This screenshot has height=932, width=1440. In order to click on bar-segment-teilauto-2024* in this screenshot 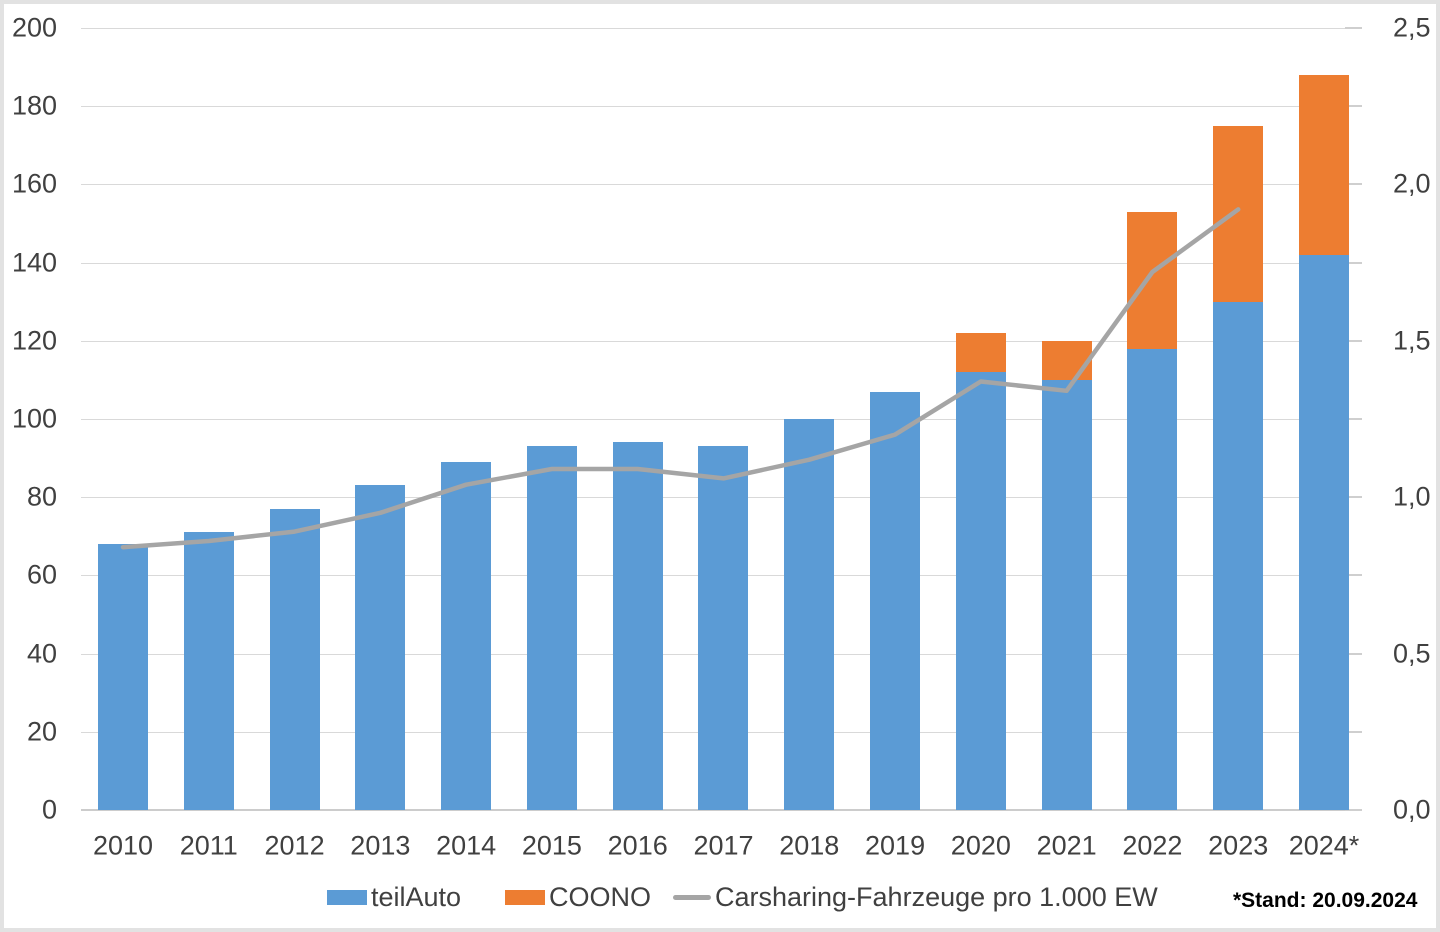, I will do `click(1323, 532)`.